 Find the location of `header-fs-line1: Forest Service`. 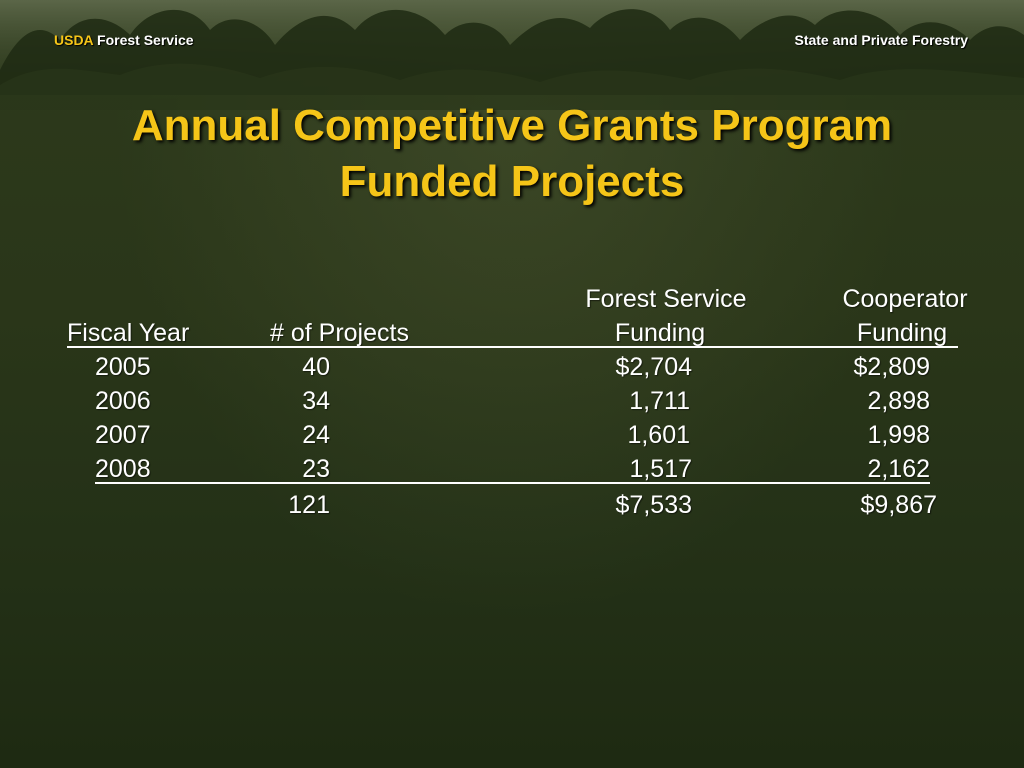

header-fs-line1: Forest Service is located at coordinates (666, 299).